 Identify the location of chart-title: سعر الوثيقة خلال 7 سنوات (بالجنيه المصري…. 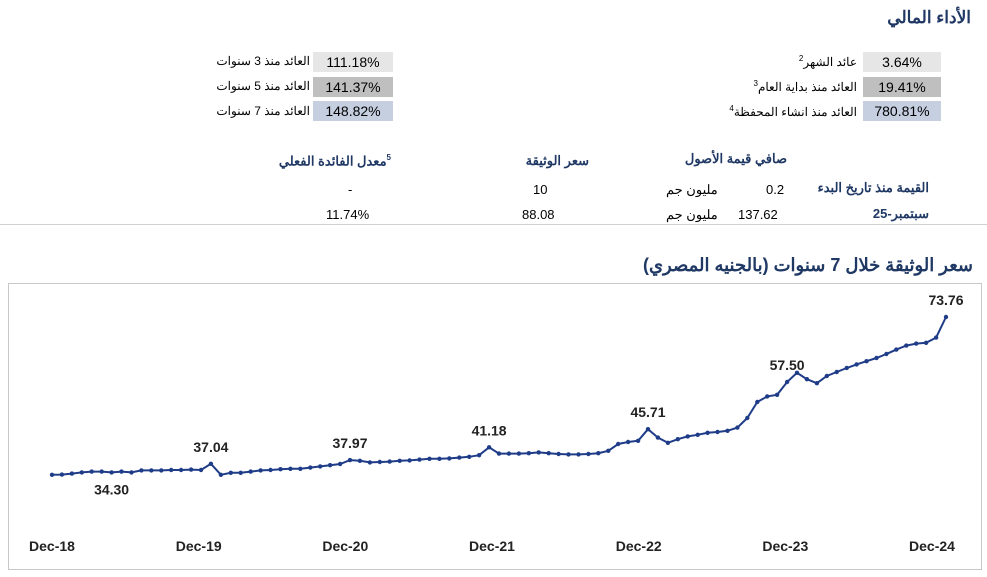
(807, 265).